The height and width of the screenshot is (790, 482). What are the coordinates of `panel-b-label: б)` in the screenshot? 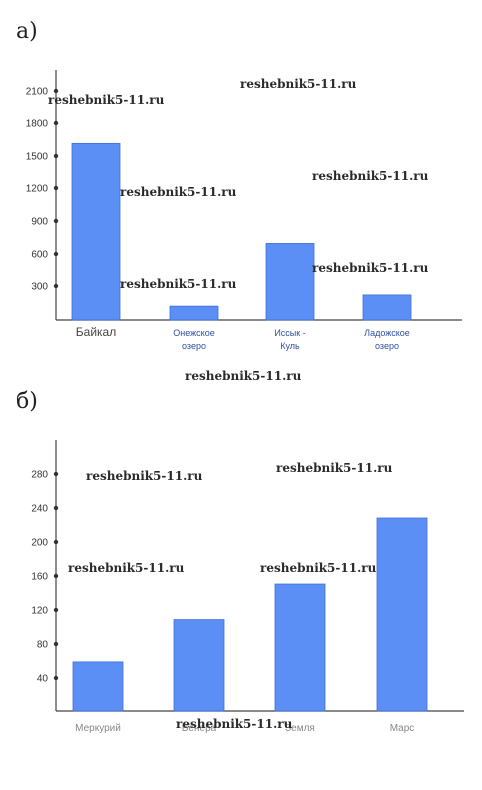 It's located at (27, 401).